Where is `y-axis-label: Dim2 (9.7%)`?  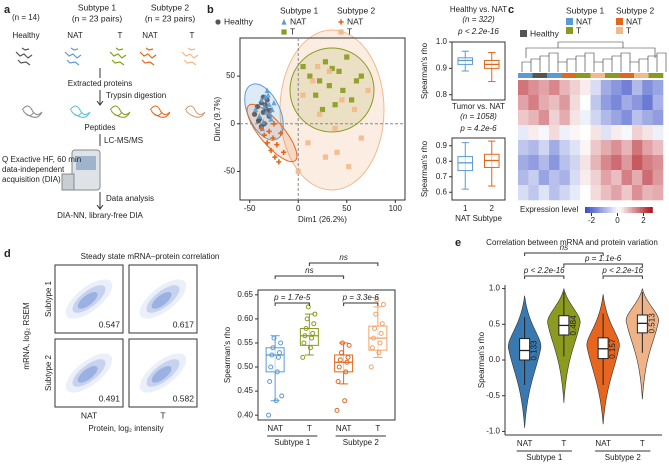
y-axis-label: Dim2 (9.7%) is located at coordinates (217, 118).